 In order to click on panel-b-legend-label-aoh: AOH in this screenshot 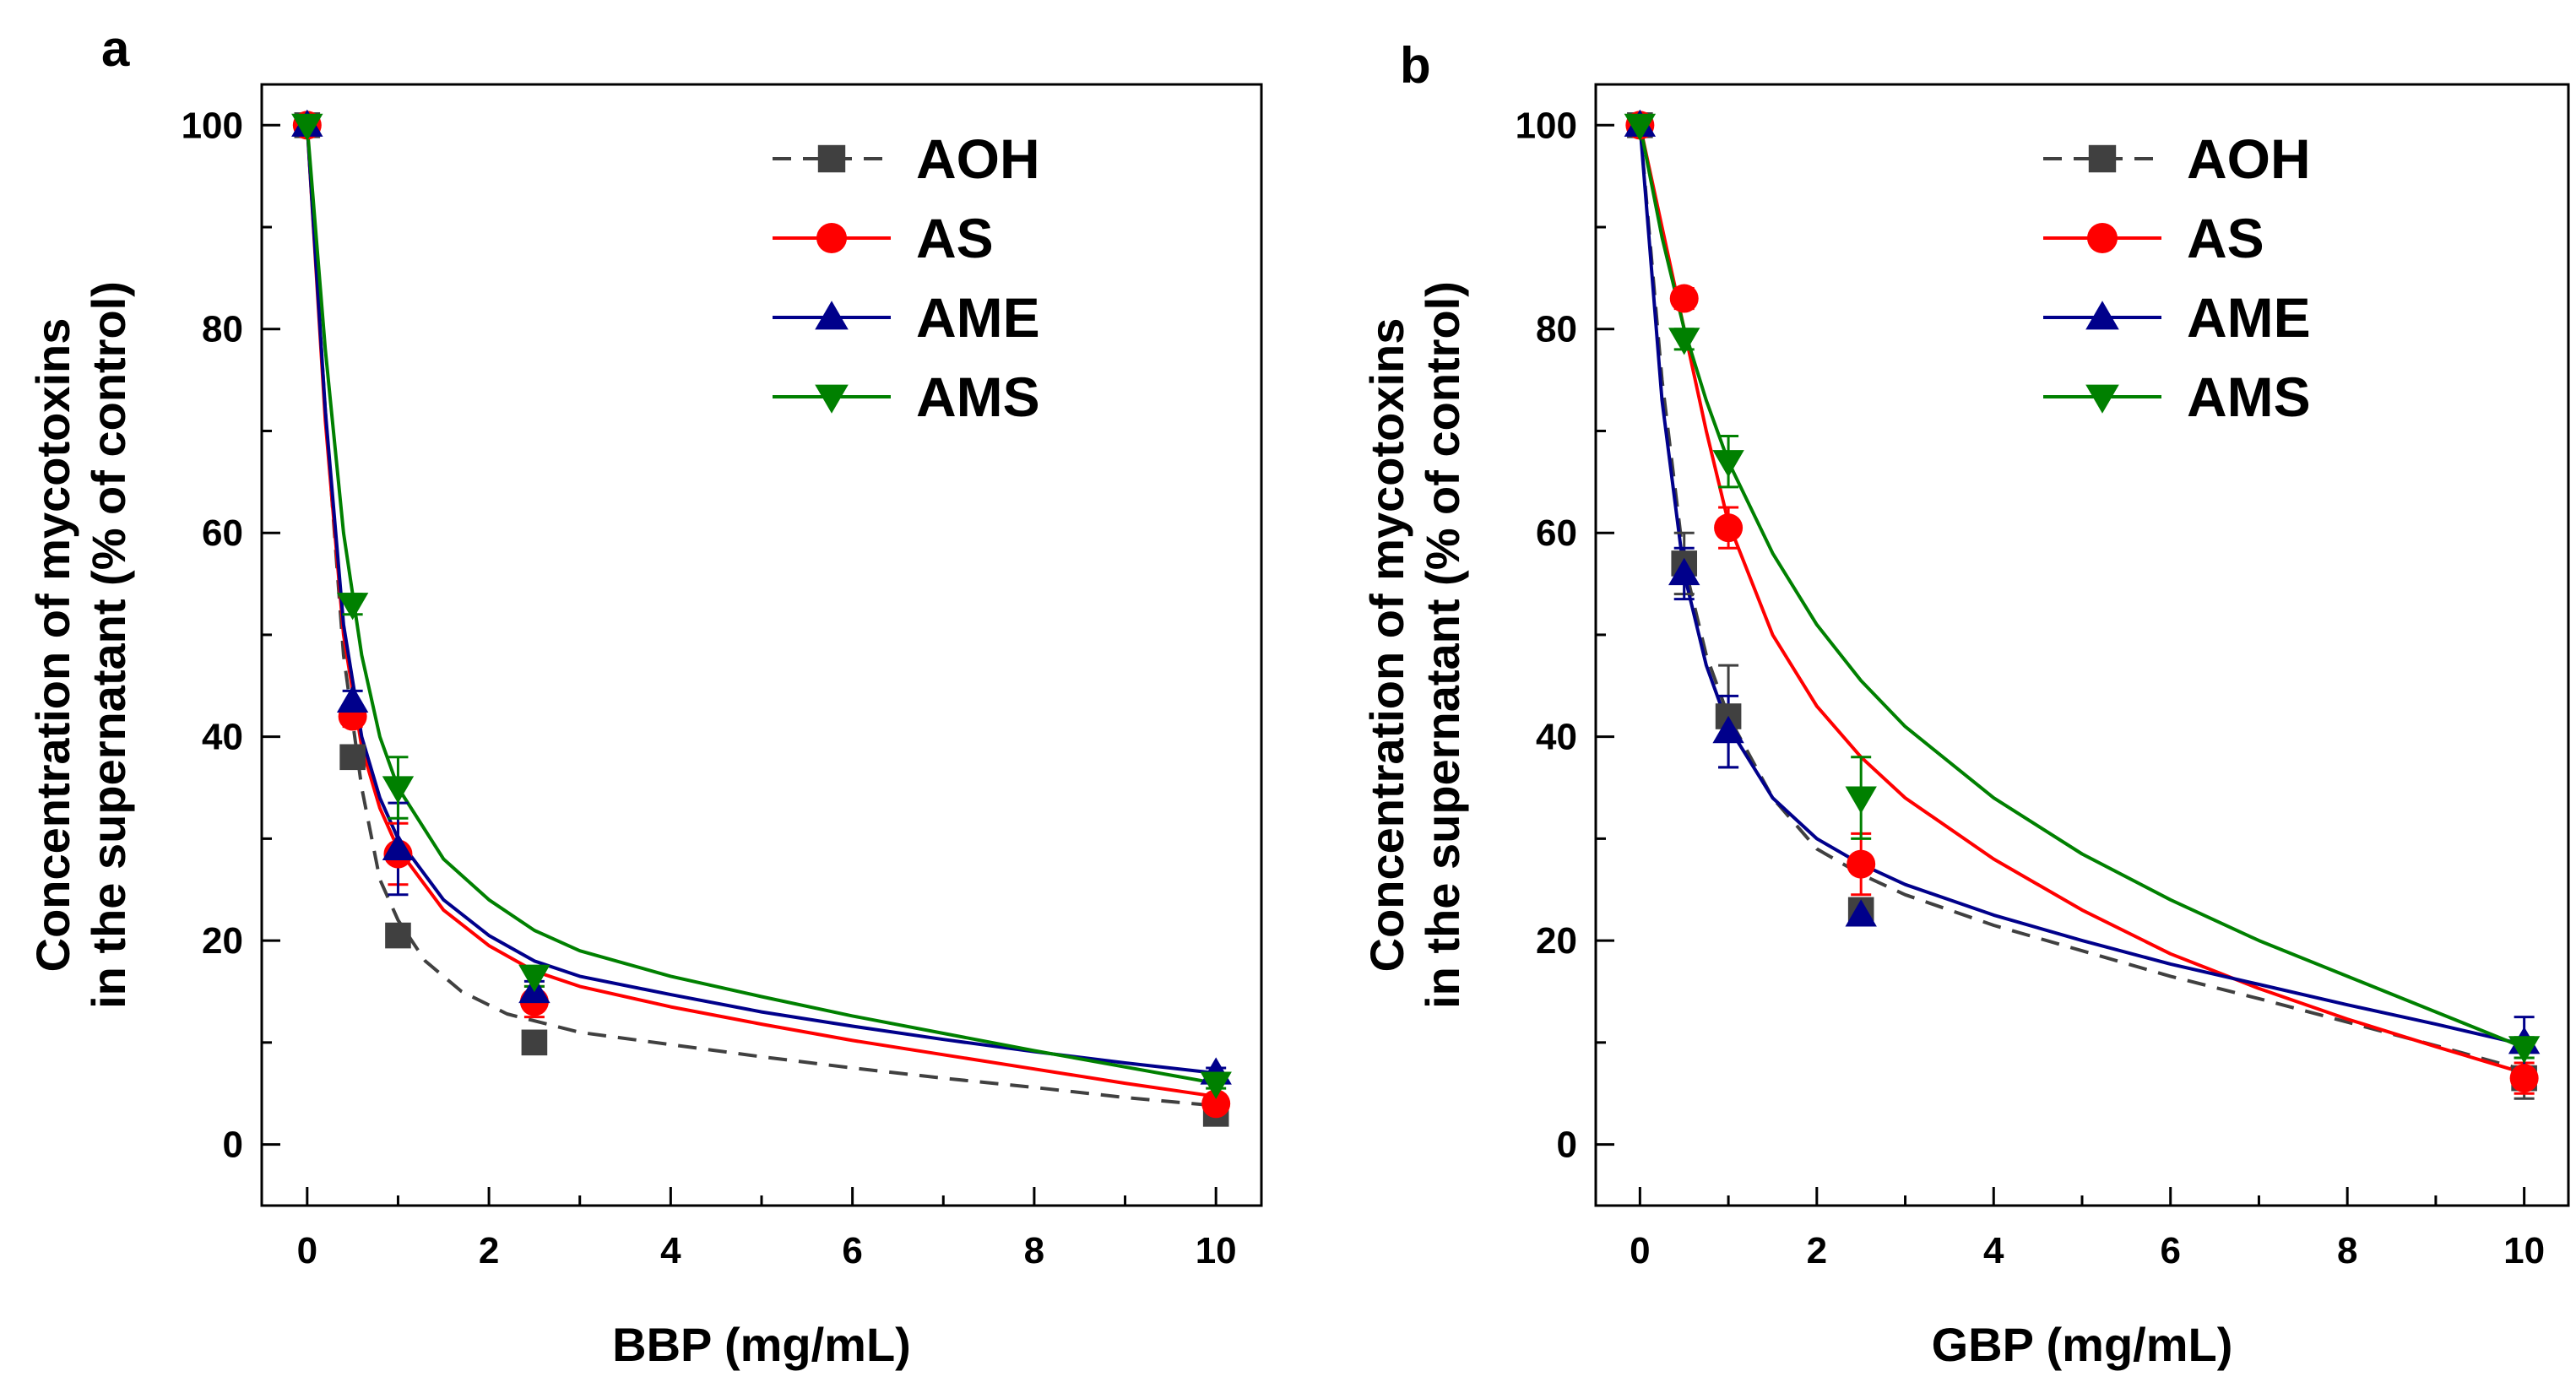, I will do `click(2249, 158)`.